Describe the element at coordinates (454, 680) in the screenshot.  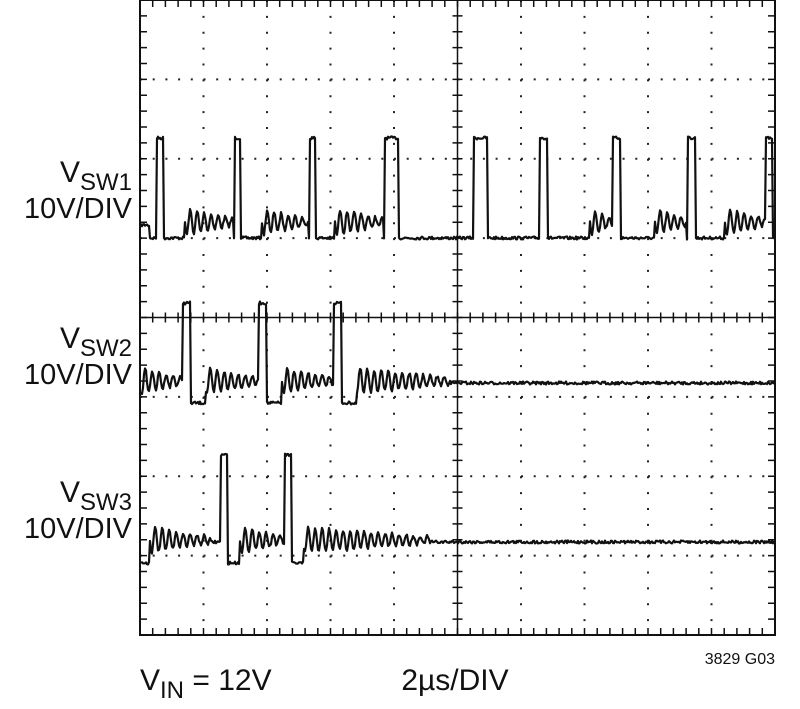
I see `timebase: 2µs/DIV` at that location.